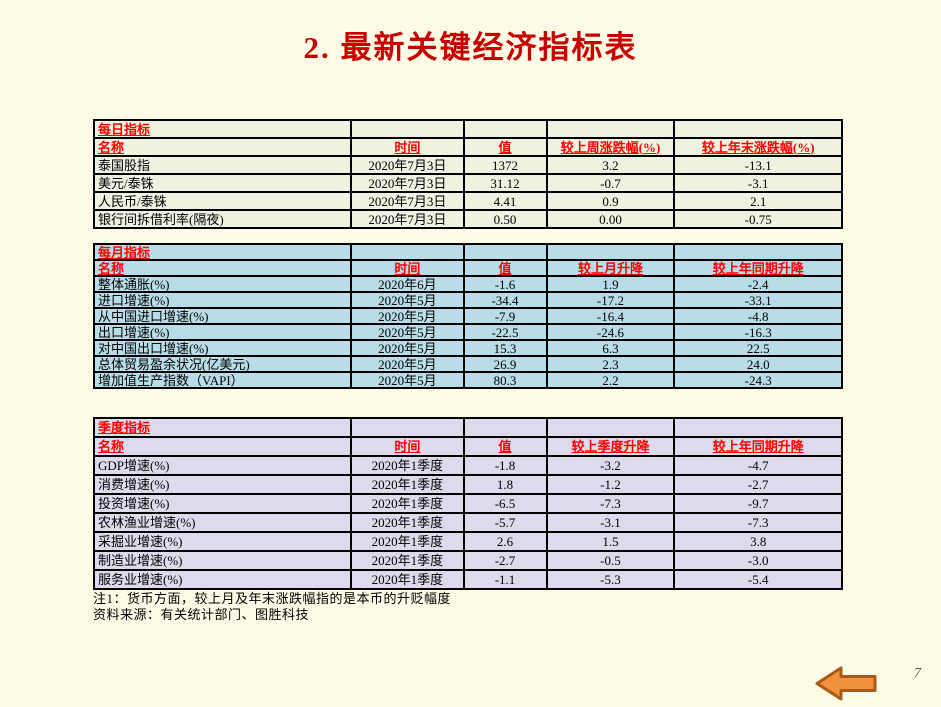 This screenshot has width=941, height=707. Describe the element at coordinates (505, 316) in the screenshot. I see `value-cell: -7.9` at that location.